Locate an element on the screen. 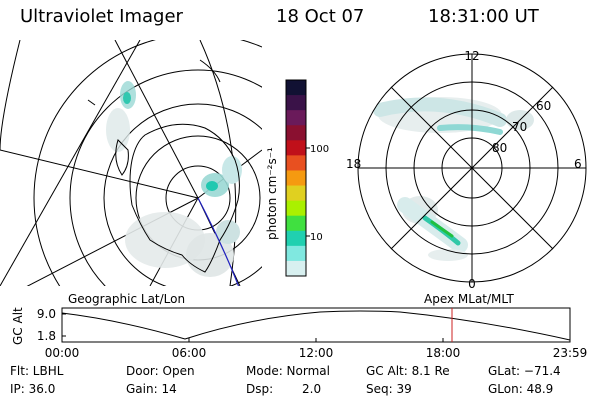  intensity-colorbar is located at coordinates (296, 178).